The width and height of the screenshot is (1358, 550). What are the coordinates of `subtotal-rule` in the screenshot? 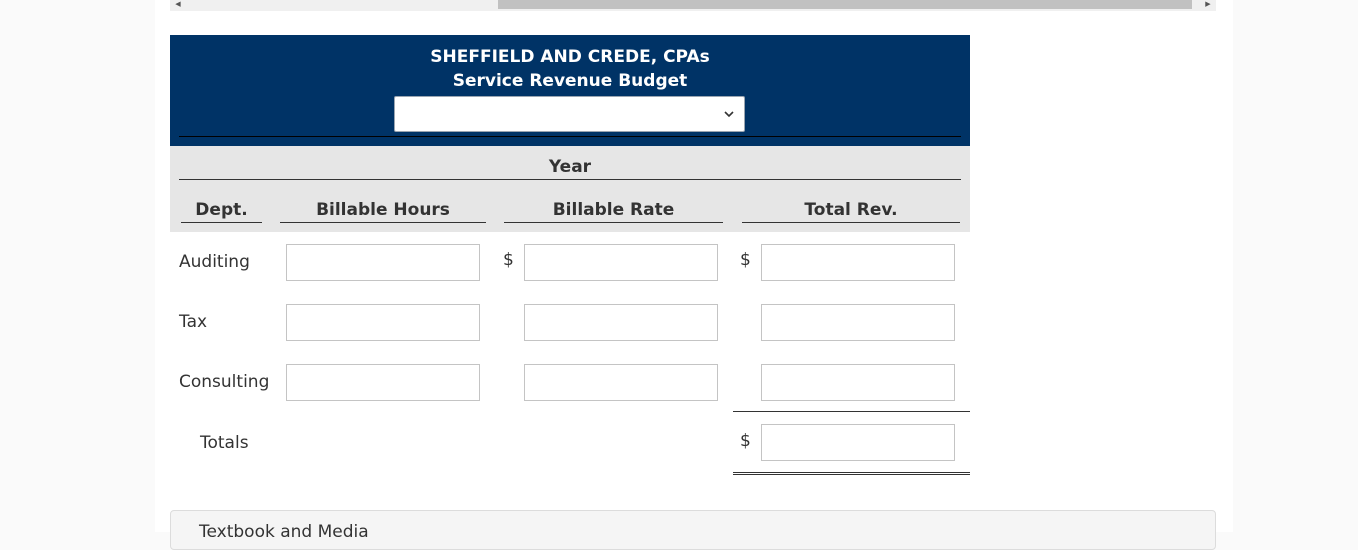 It's located at (851, 411).